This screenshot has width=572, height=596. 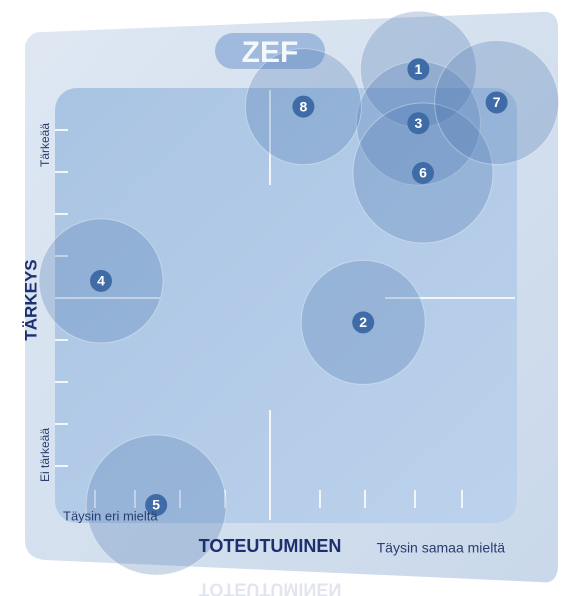 I want to click on title-badge, so click(x=270, y=51).